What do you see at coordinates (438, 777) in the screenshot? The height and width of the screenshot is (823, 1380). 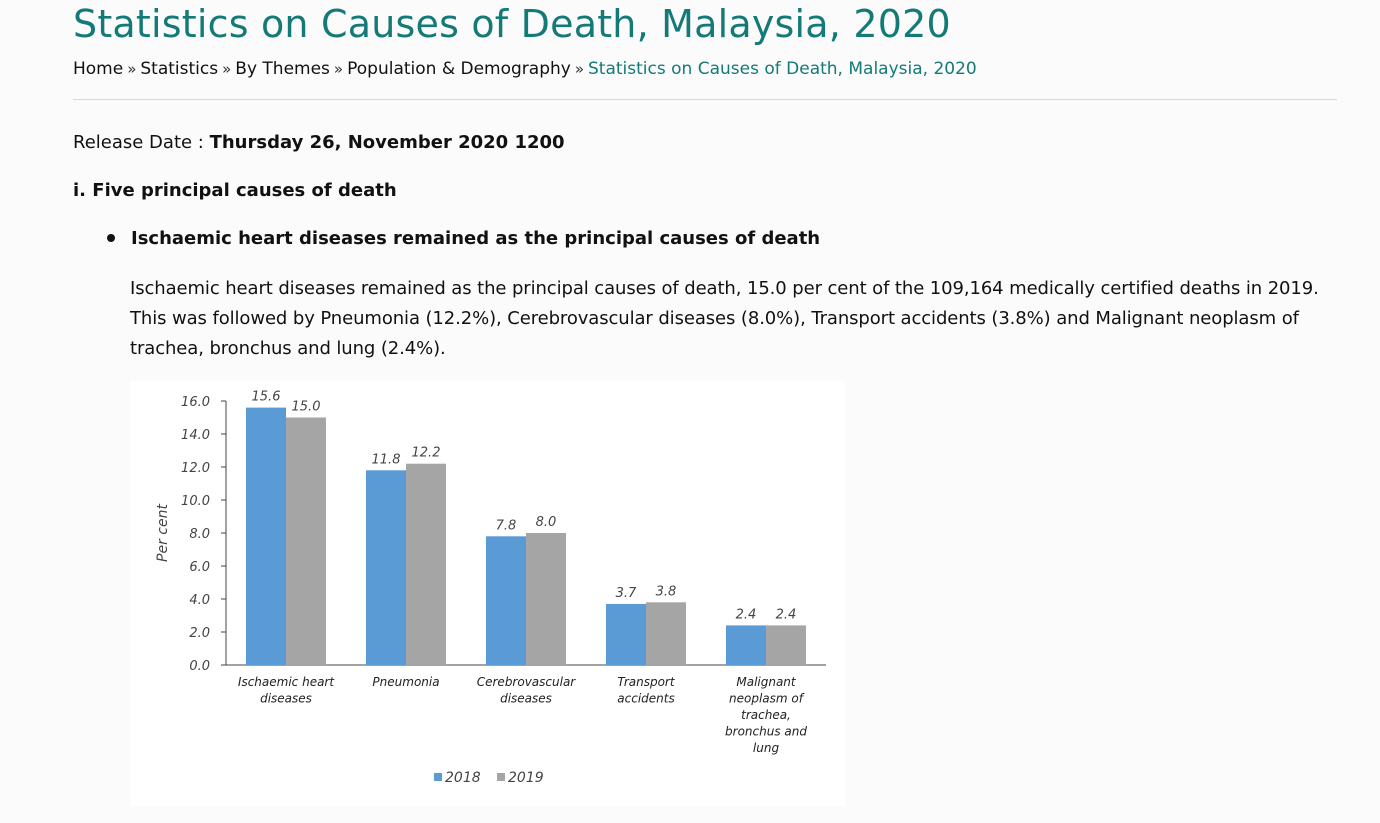 I see `legend-swatch-2018` at bounding box center [438, 777].